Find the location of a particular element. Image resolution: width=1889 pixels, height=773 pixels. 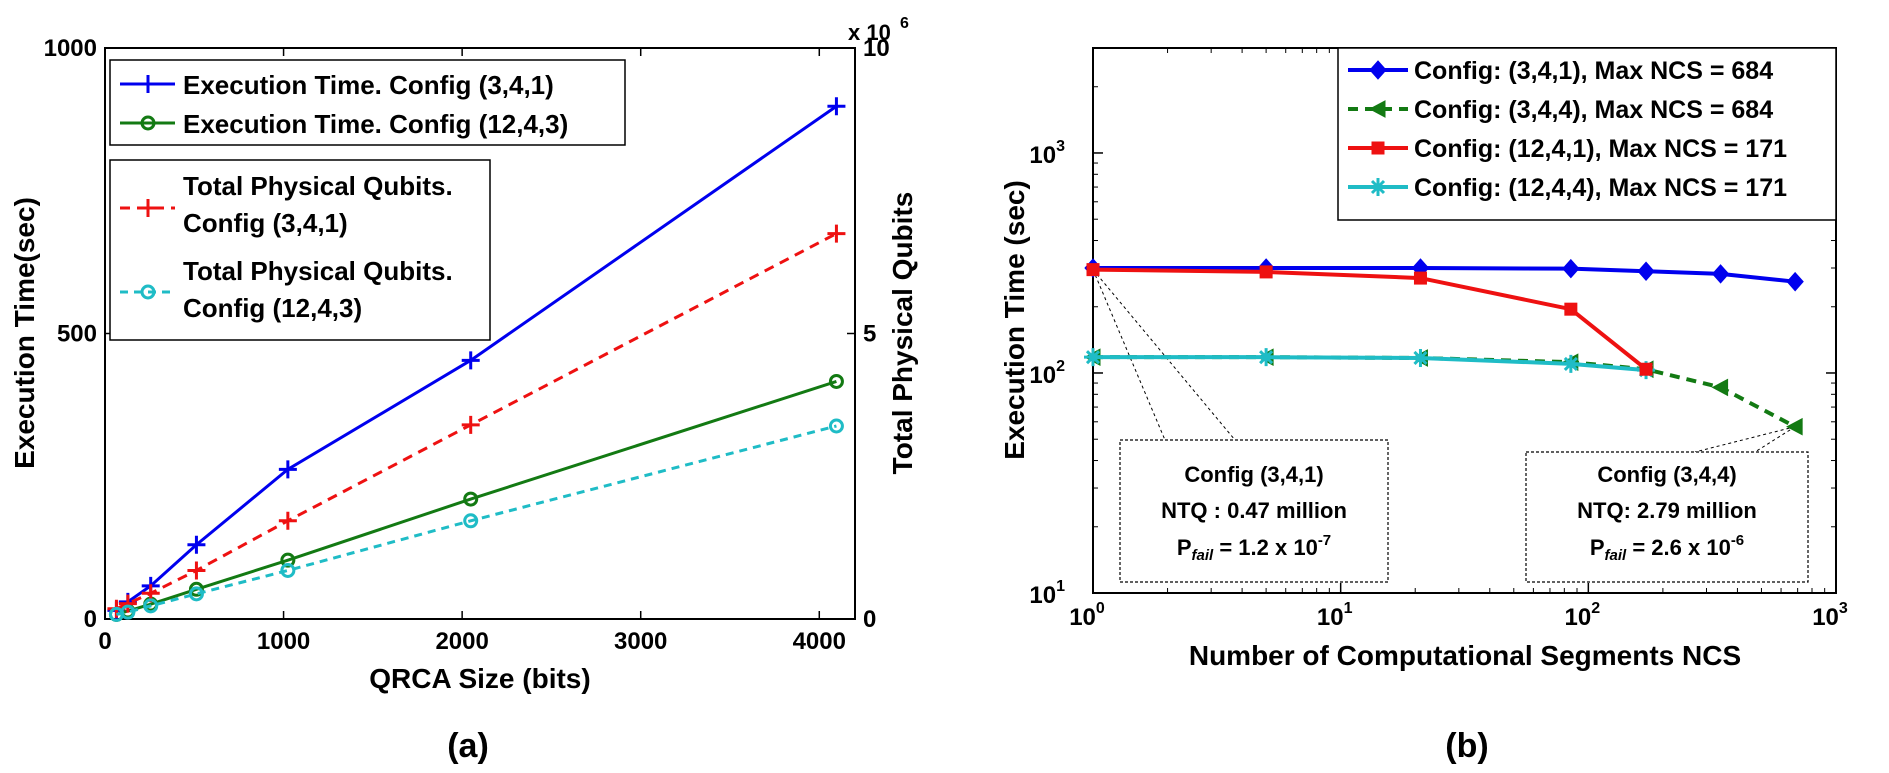

x-tick-label: 2000 is located at coordinates (461, 641).